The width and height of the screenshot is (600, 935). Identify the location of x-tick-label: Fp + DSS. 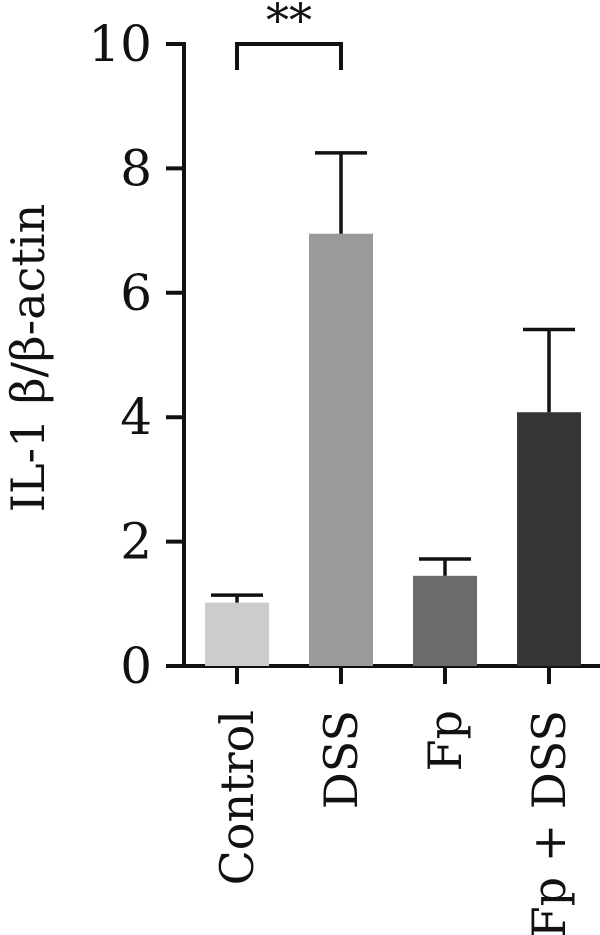
(549, 822).